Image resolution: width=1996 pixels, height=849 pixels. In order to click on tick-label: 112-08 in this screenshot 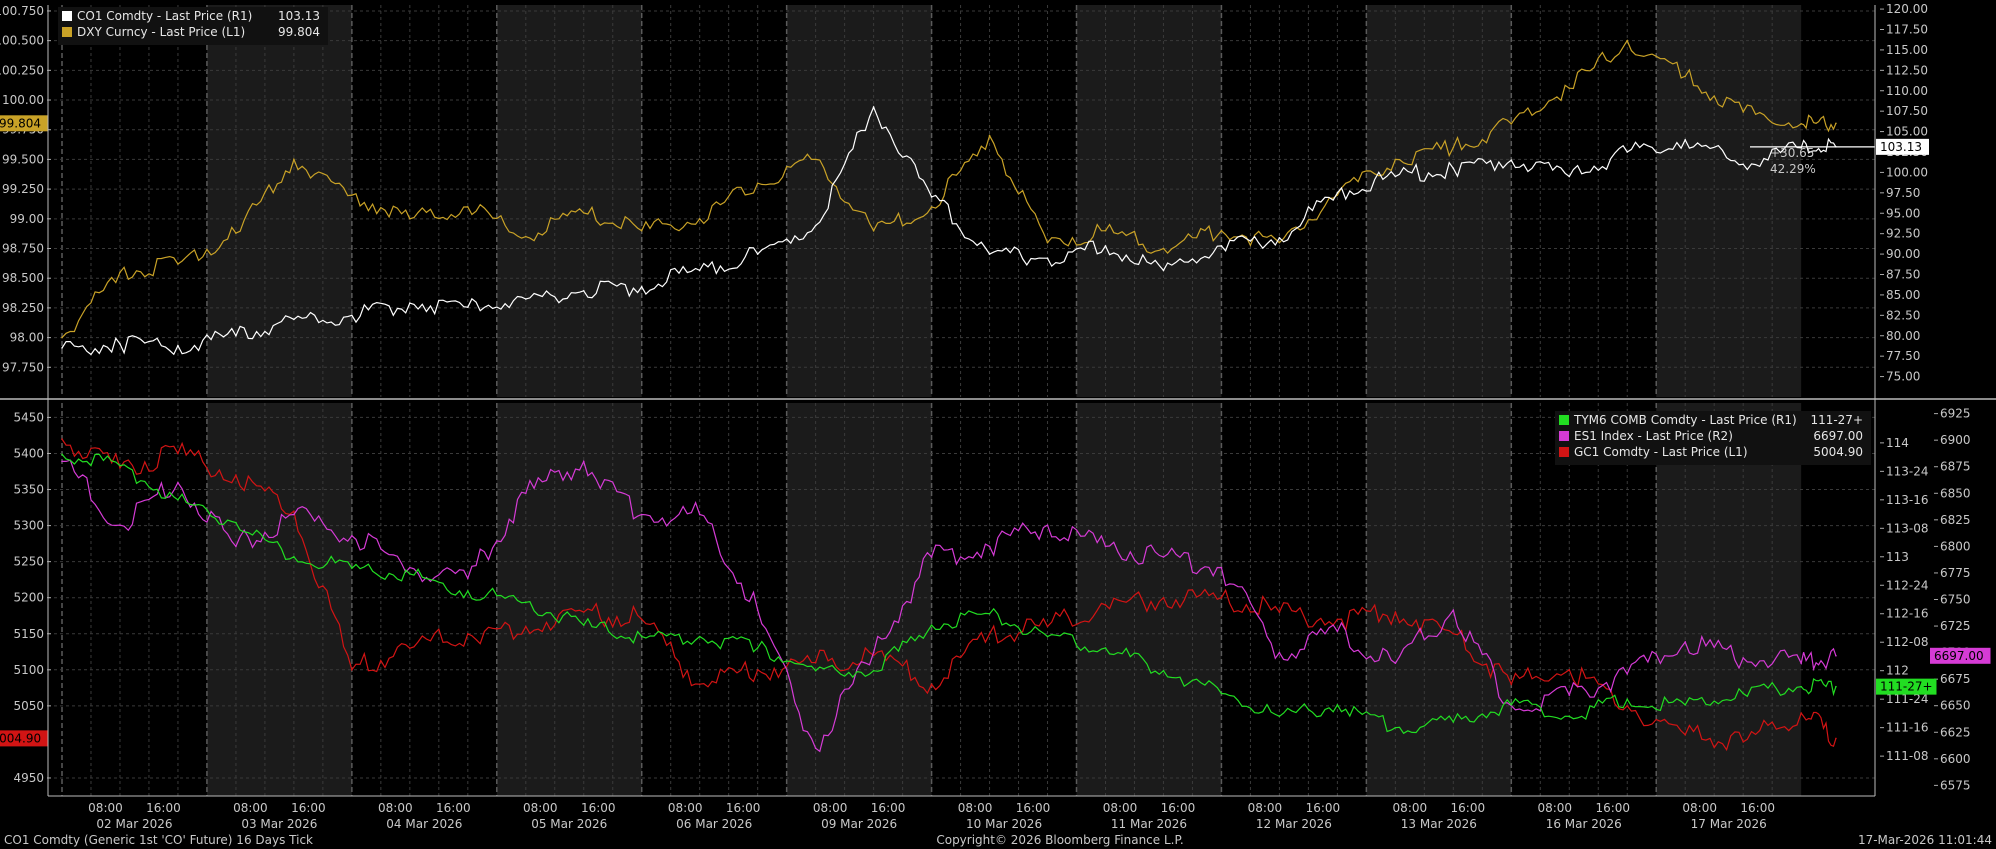, I will do `click(1907, 642)`.